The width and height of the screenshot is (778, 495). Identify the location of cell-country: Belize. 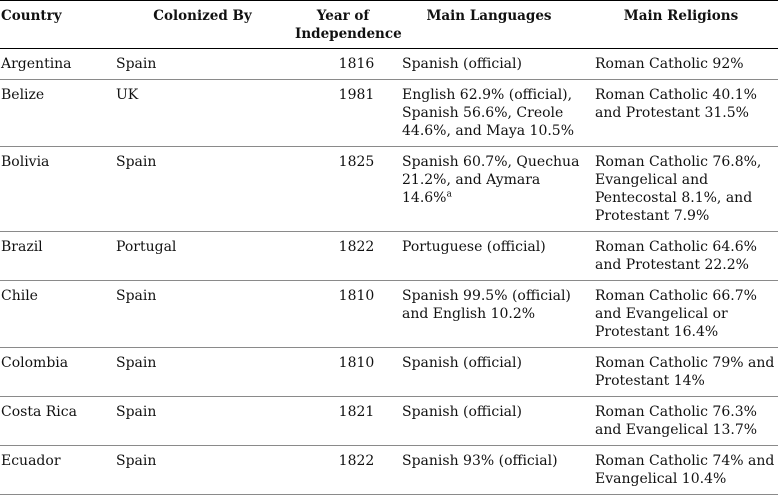
(56, 113).